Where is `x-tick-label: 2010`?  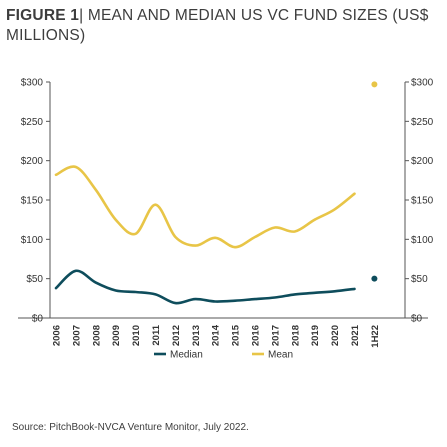
x-tick-label: 2010 is located at coordinates (136, 335).